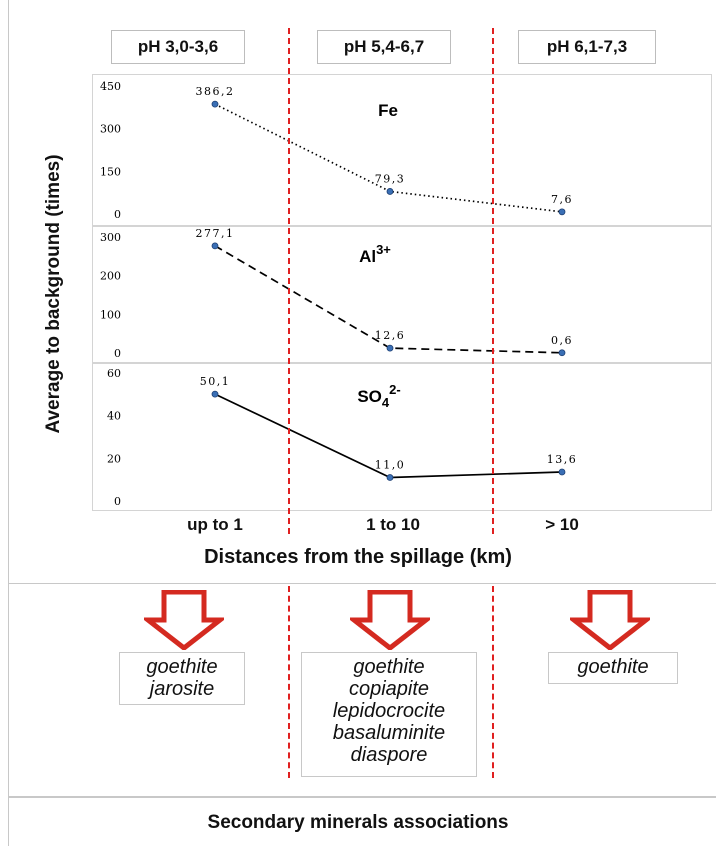  Describe the element at coordinates (362, 797) in the screenshot. I see `section-divider-bottom` at that location.